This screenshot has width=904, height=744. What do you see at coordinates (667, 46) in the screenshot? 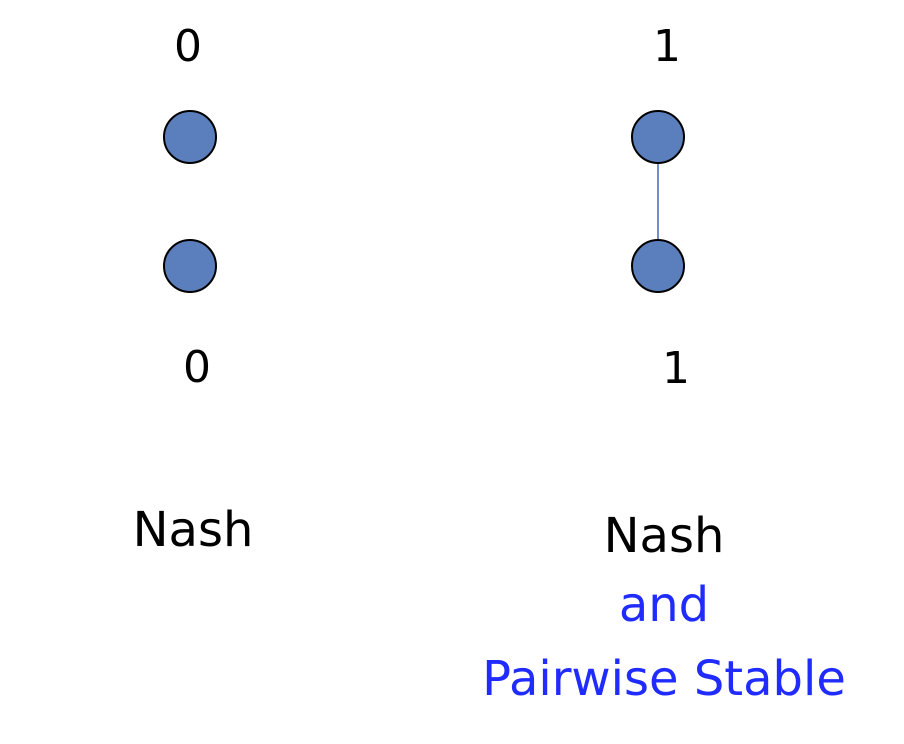
I see `right-top-payoff: 1` at bounding box center [667, 46].